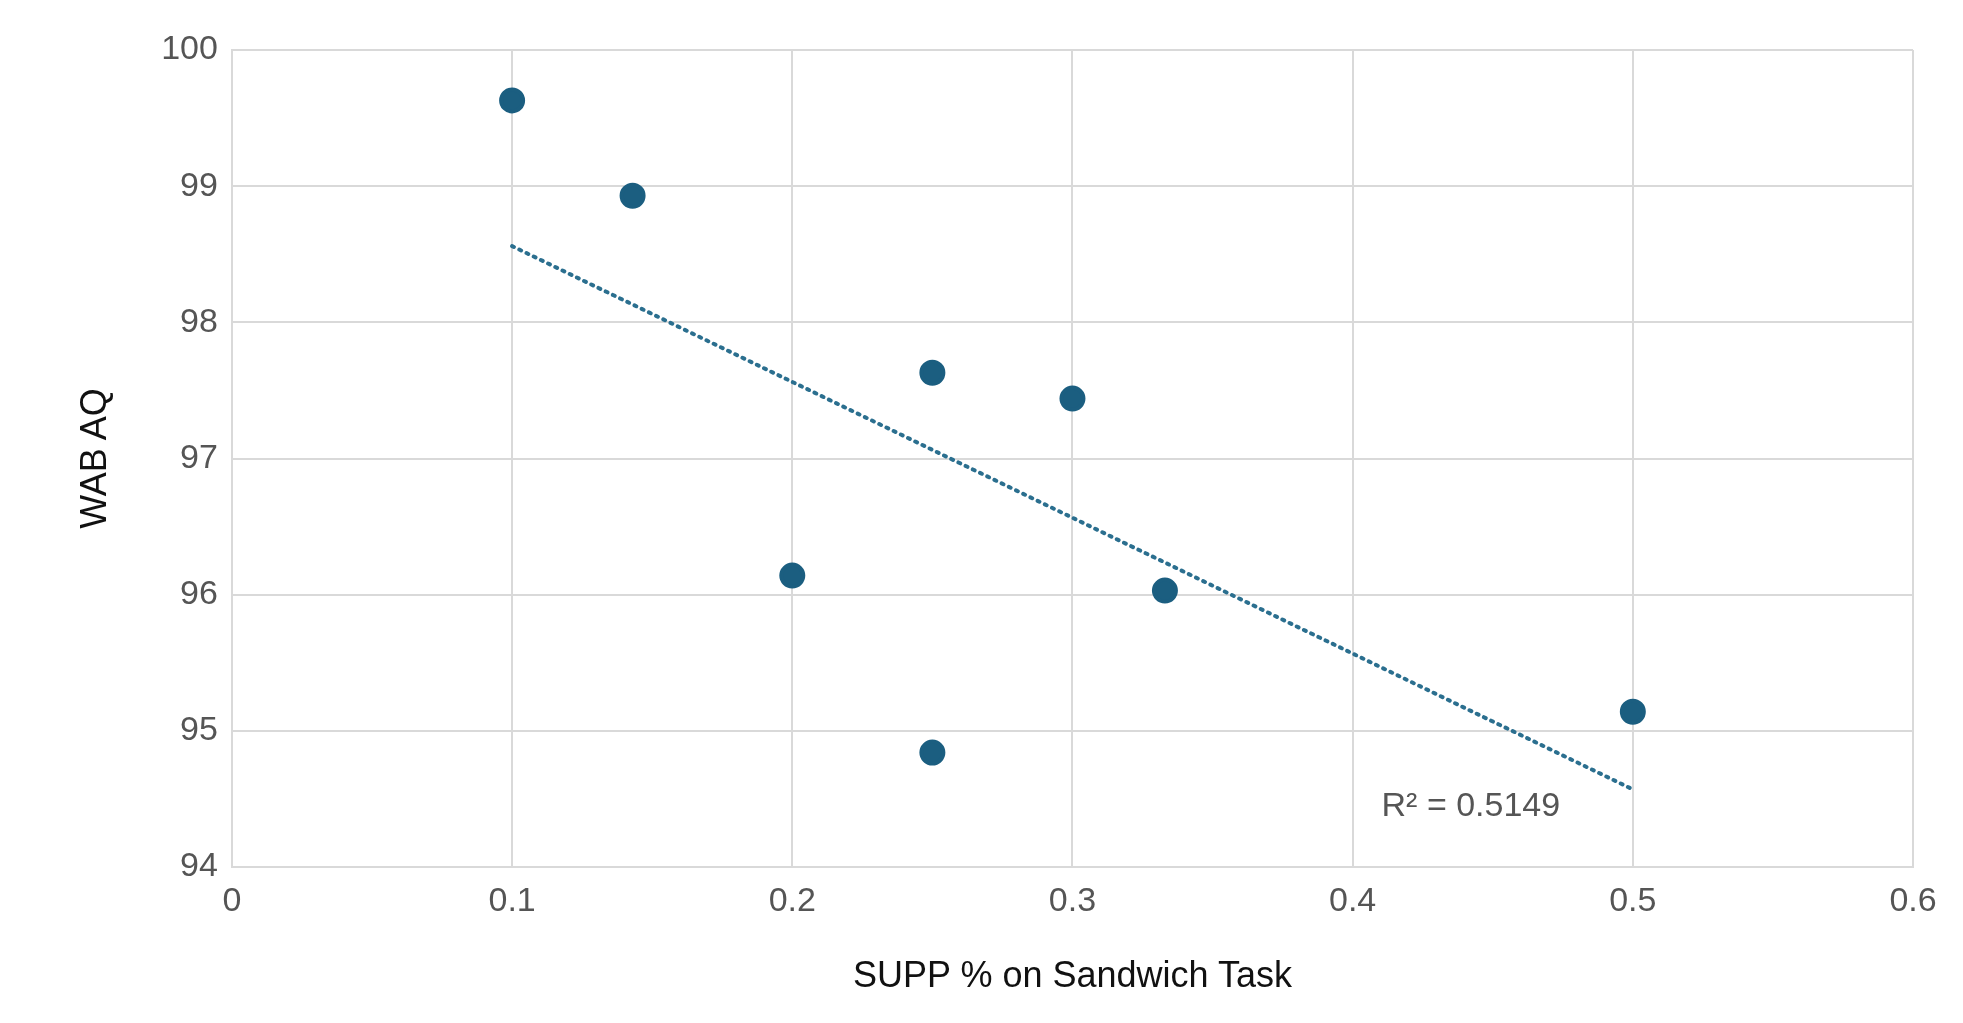 The height and width of the screenshot is (1023, 1963). I want to click on x-tick-label: 0.1, so click(512, 898).